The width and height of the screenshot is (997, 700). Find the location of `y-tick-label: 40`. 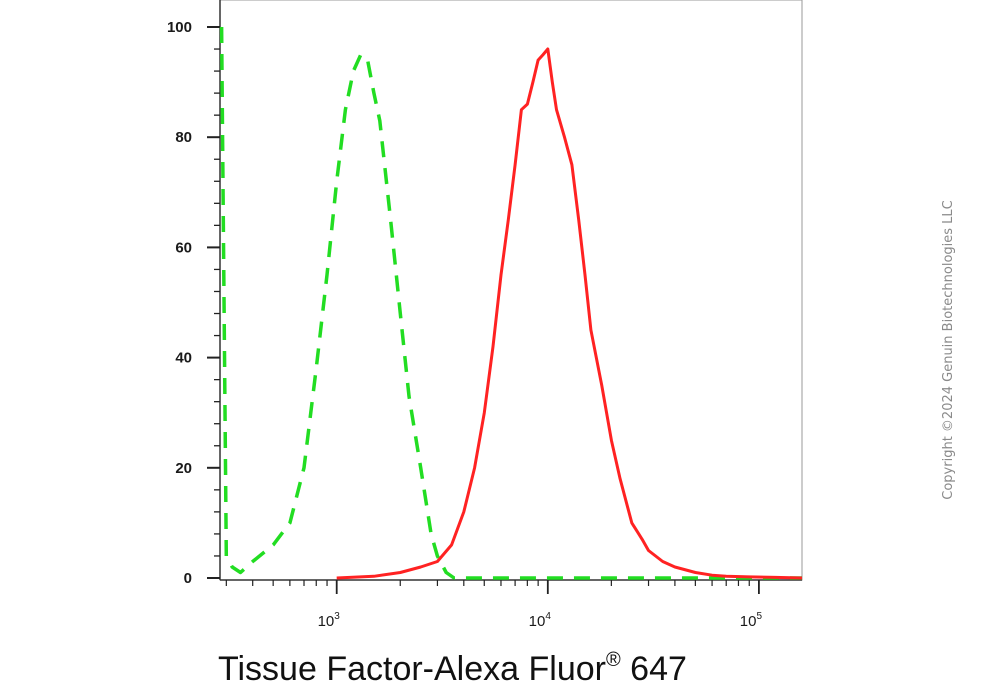

y-tick-label: 40 is located at coordinates (183, 358).